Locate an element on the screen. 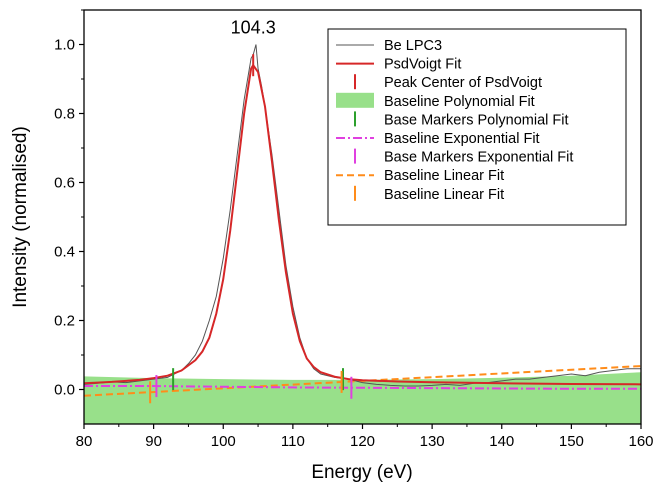 The width and height of the screenshot is (656, 485). peak-annotation: 104.3 is located at coordinates (253, 28).